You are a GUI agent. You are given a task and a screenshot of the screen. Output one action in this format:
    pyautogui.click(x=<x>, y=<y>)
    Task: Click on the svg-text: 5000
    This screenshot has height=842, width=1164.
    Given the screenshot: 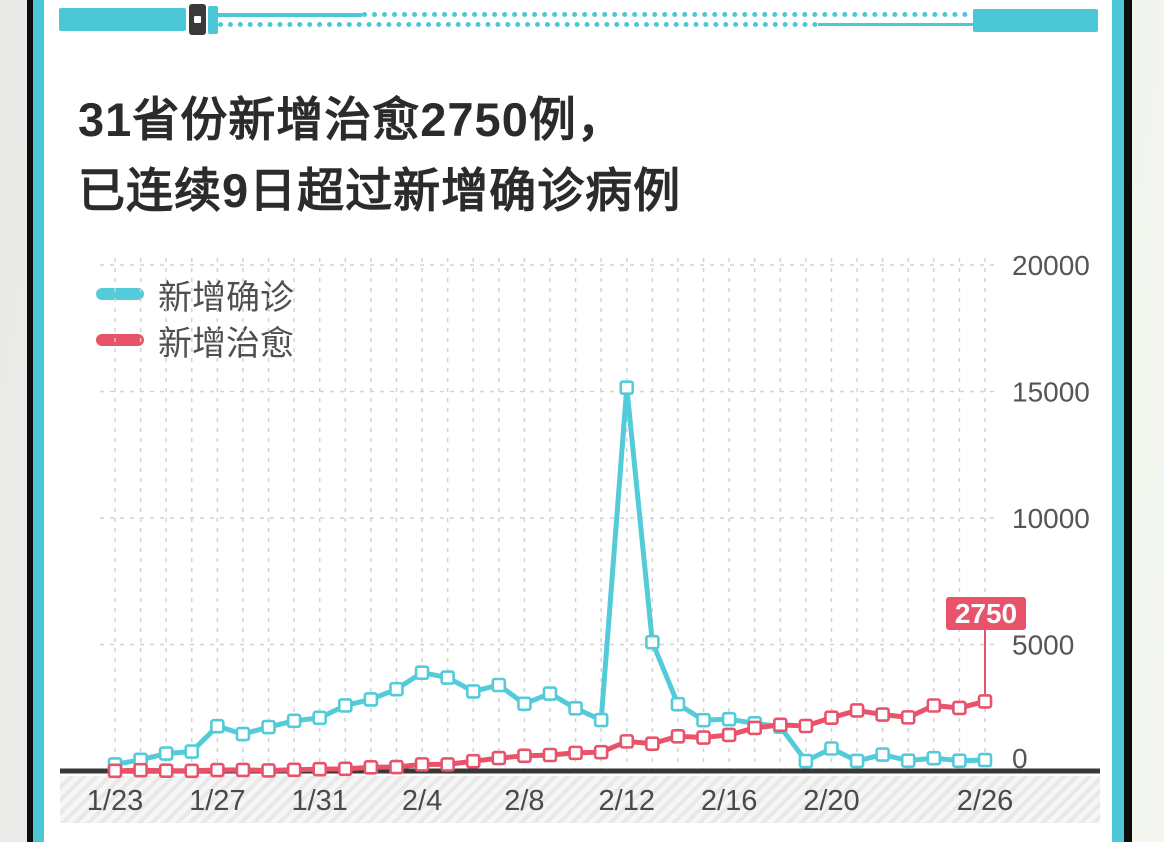 What is the action you would take?
    pyautogui.click(x=1043, y=645)
    